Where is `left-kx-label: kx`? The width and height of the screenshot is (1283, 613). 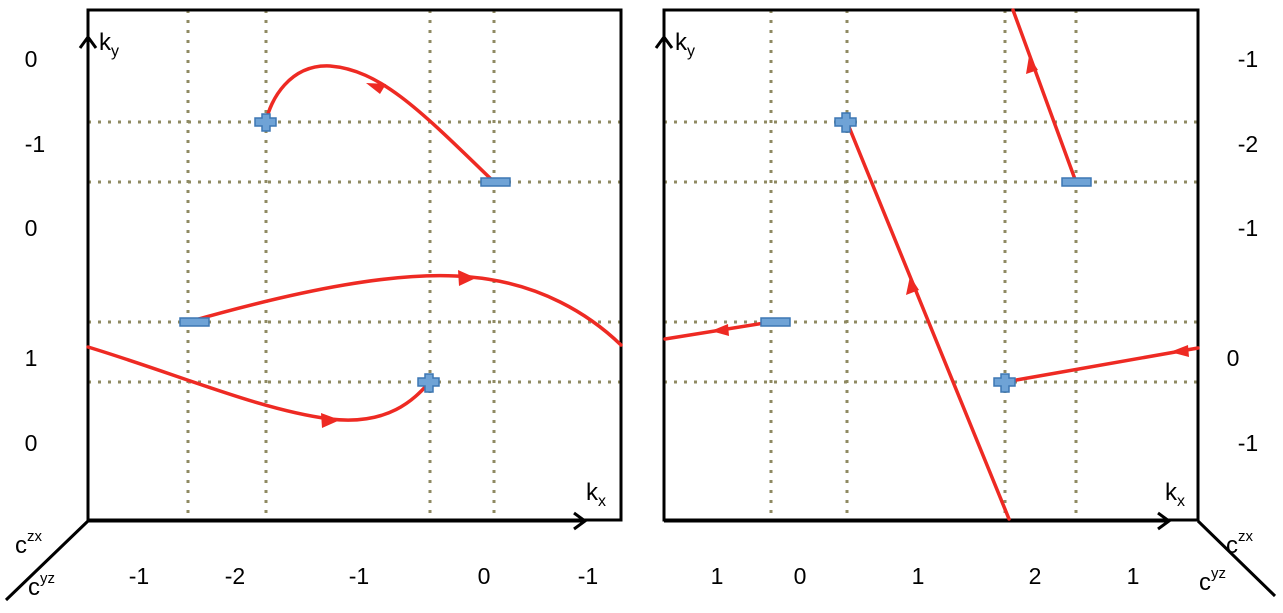 left-kx-label: kx is located at coordinates (596, 494).